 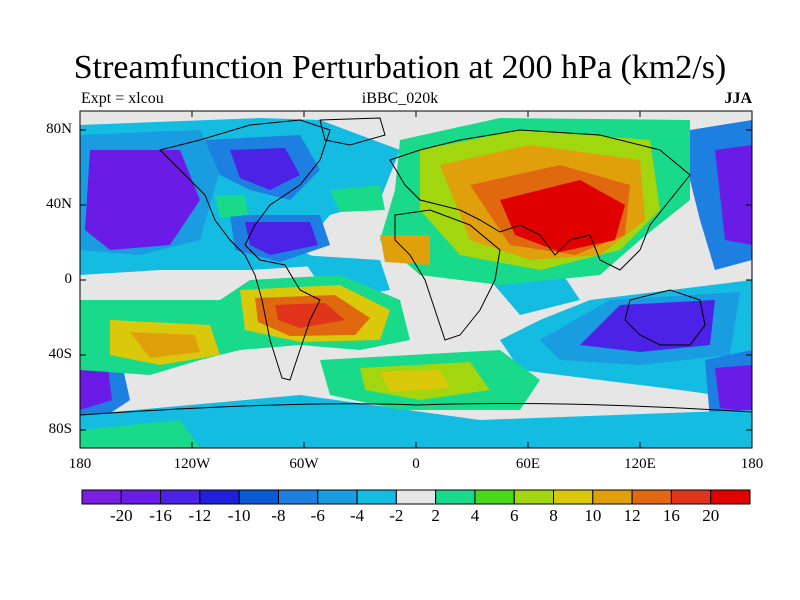 What do you see at coordinates (752, 464) in the screenshot?
I see `lon-label-180e: 180` at bounding box center [752, 464].